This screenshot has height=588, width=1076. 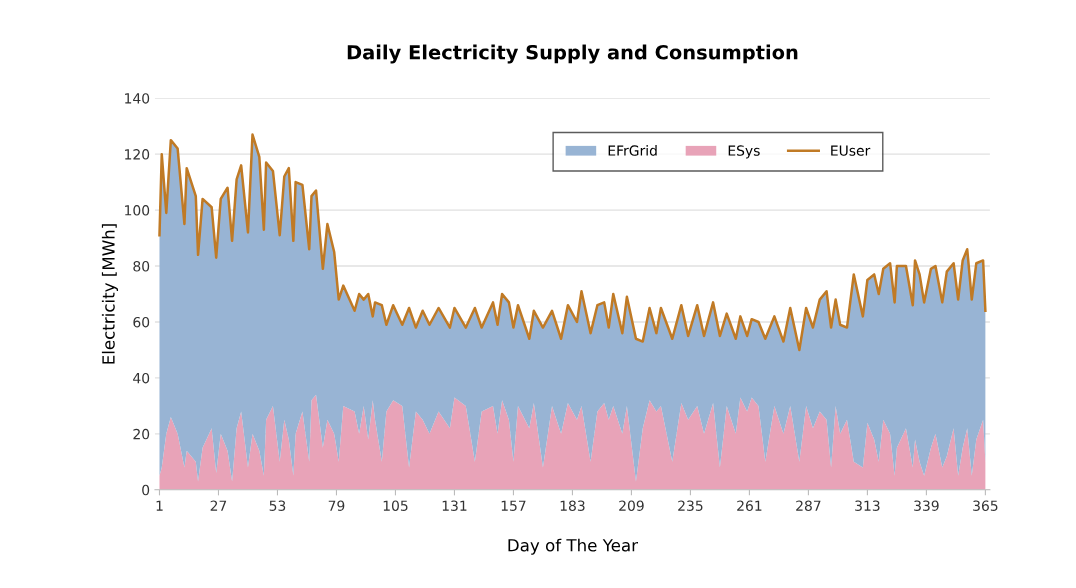 What do you see at coordinates (631, 505) in the screenshot?
I see `x-tick-label: 209` at bounding box center [631, 505].